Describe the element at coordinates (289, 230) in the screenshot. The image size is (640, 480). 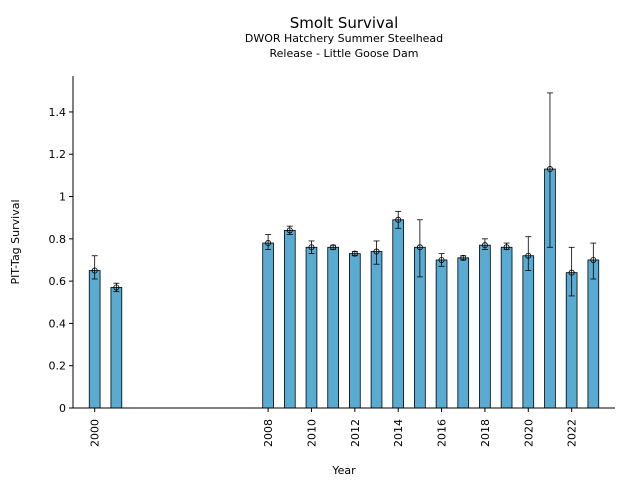
I see `point-2009` at that location.